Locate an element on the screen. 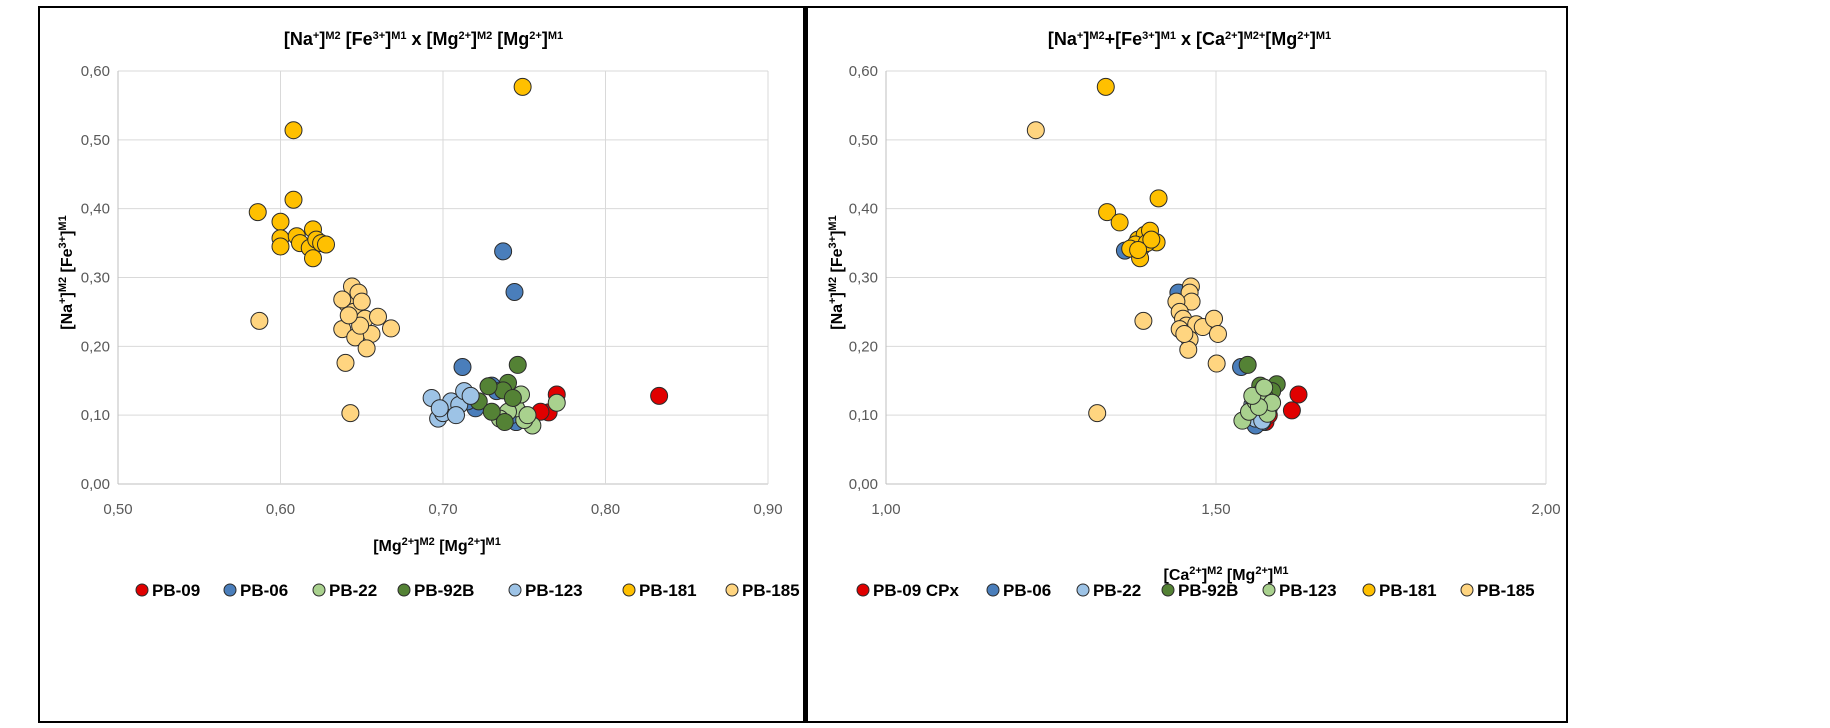 The height and width of the screenshot is (728, 1830). legend-item: PB-123 is located at coordinates (1299, 590).